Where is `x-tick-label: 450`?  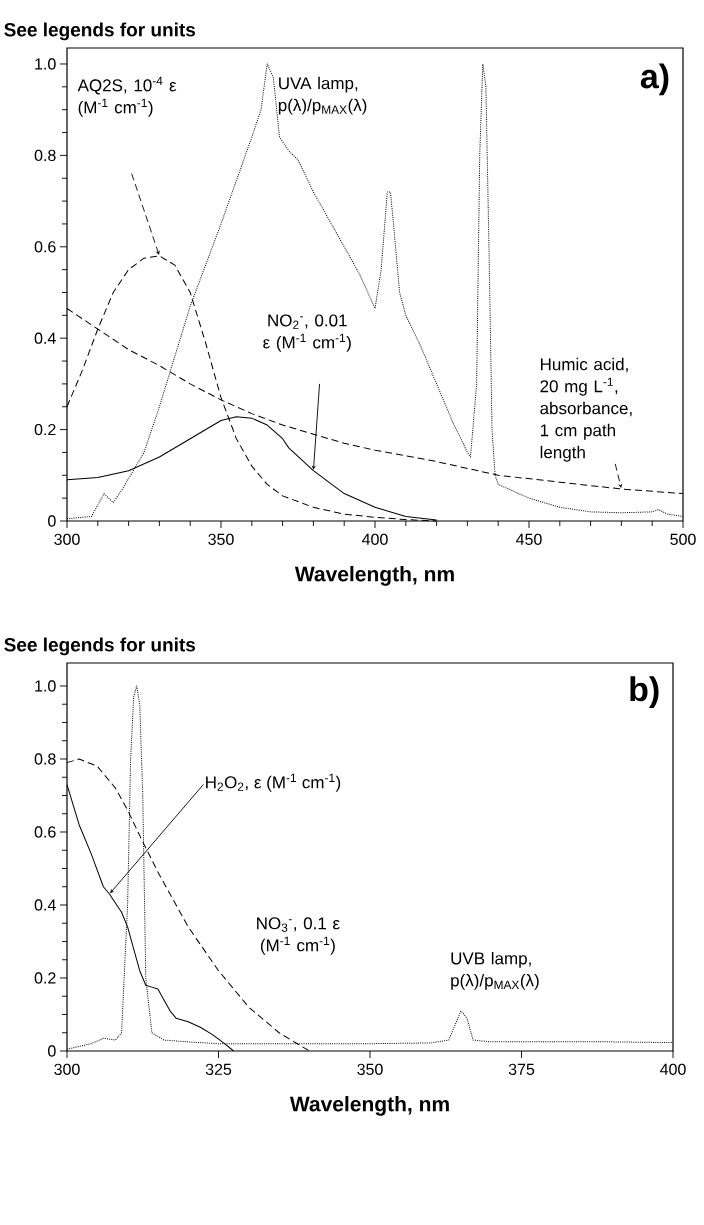 x-tick-label: 450 is located at coordinates (529, 539).